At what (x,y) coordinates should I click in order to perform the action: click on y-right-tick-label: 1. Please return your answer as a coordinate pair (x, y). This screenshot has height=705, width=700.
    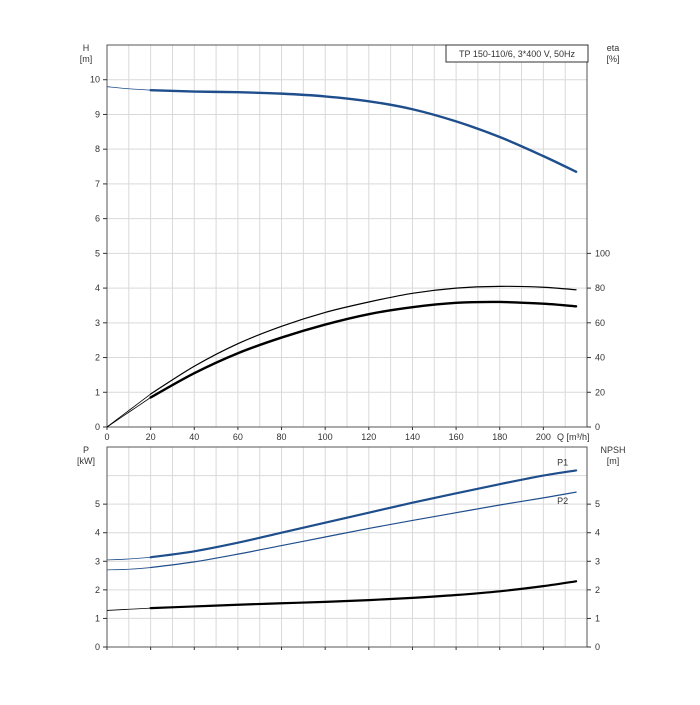
    Looking at the image, I should click on (597, 618).